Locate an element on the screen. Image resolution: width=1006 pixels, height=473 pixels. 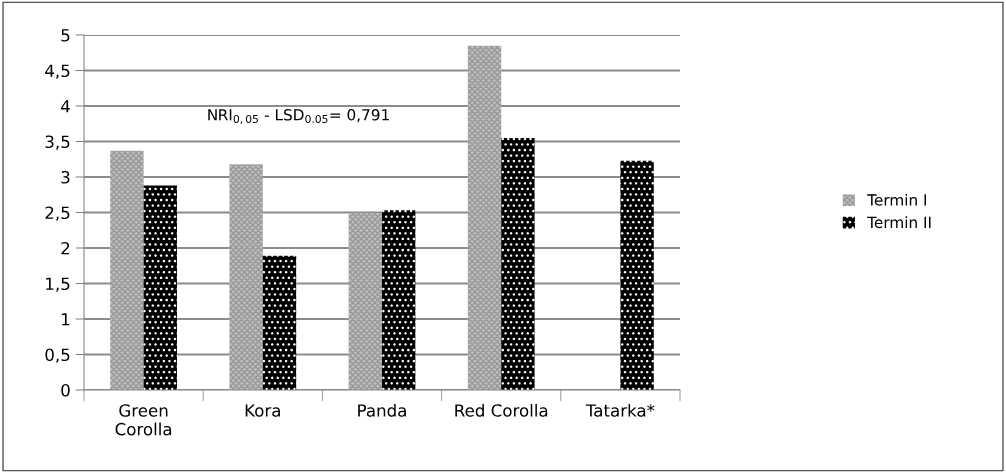
y-tick-label: 3,5 is located at coordinates (57, 142).